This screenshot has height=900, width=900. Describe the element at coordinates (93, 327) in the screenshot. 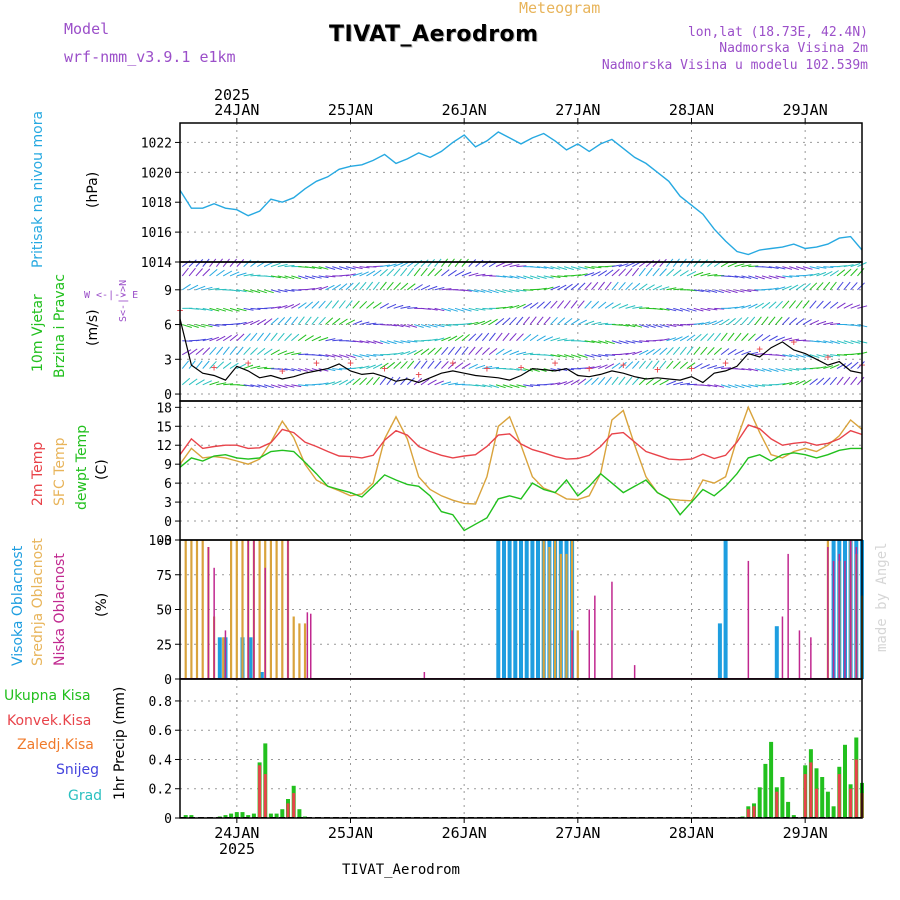

I see `wind-unit: (m/s)` at that location.